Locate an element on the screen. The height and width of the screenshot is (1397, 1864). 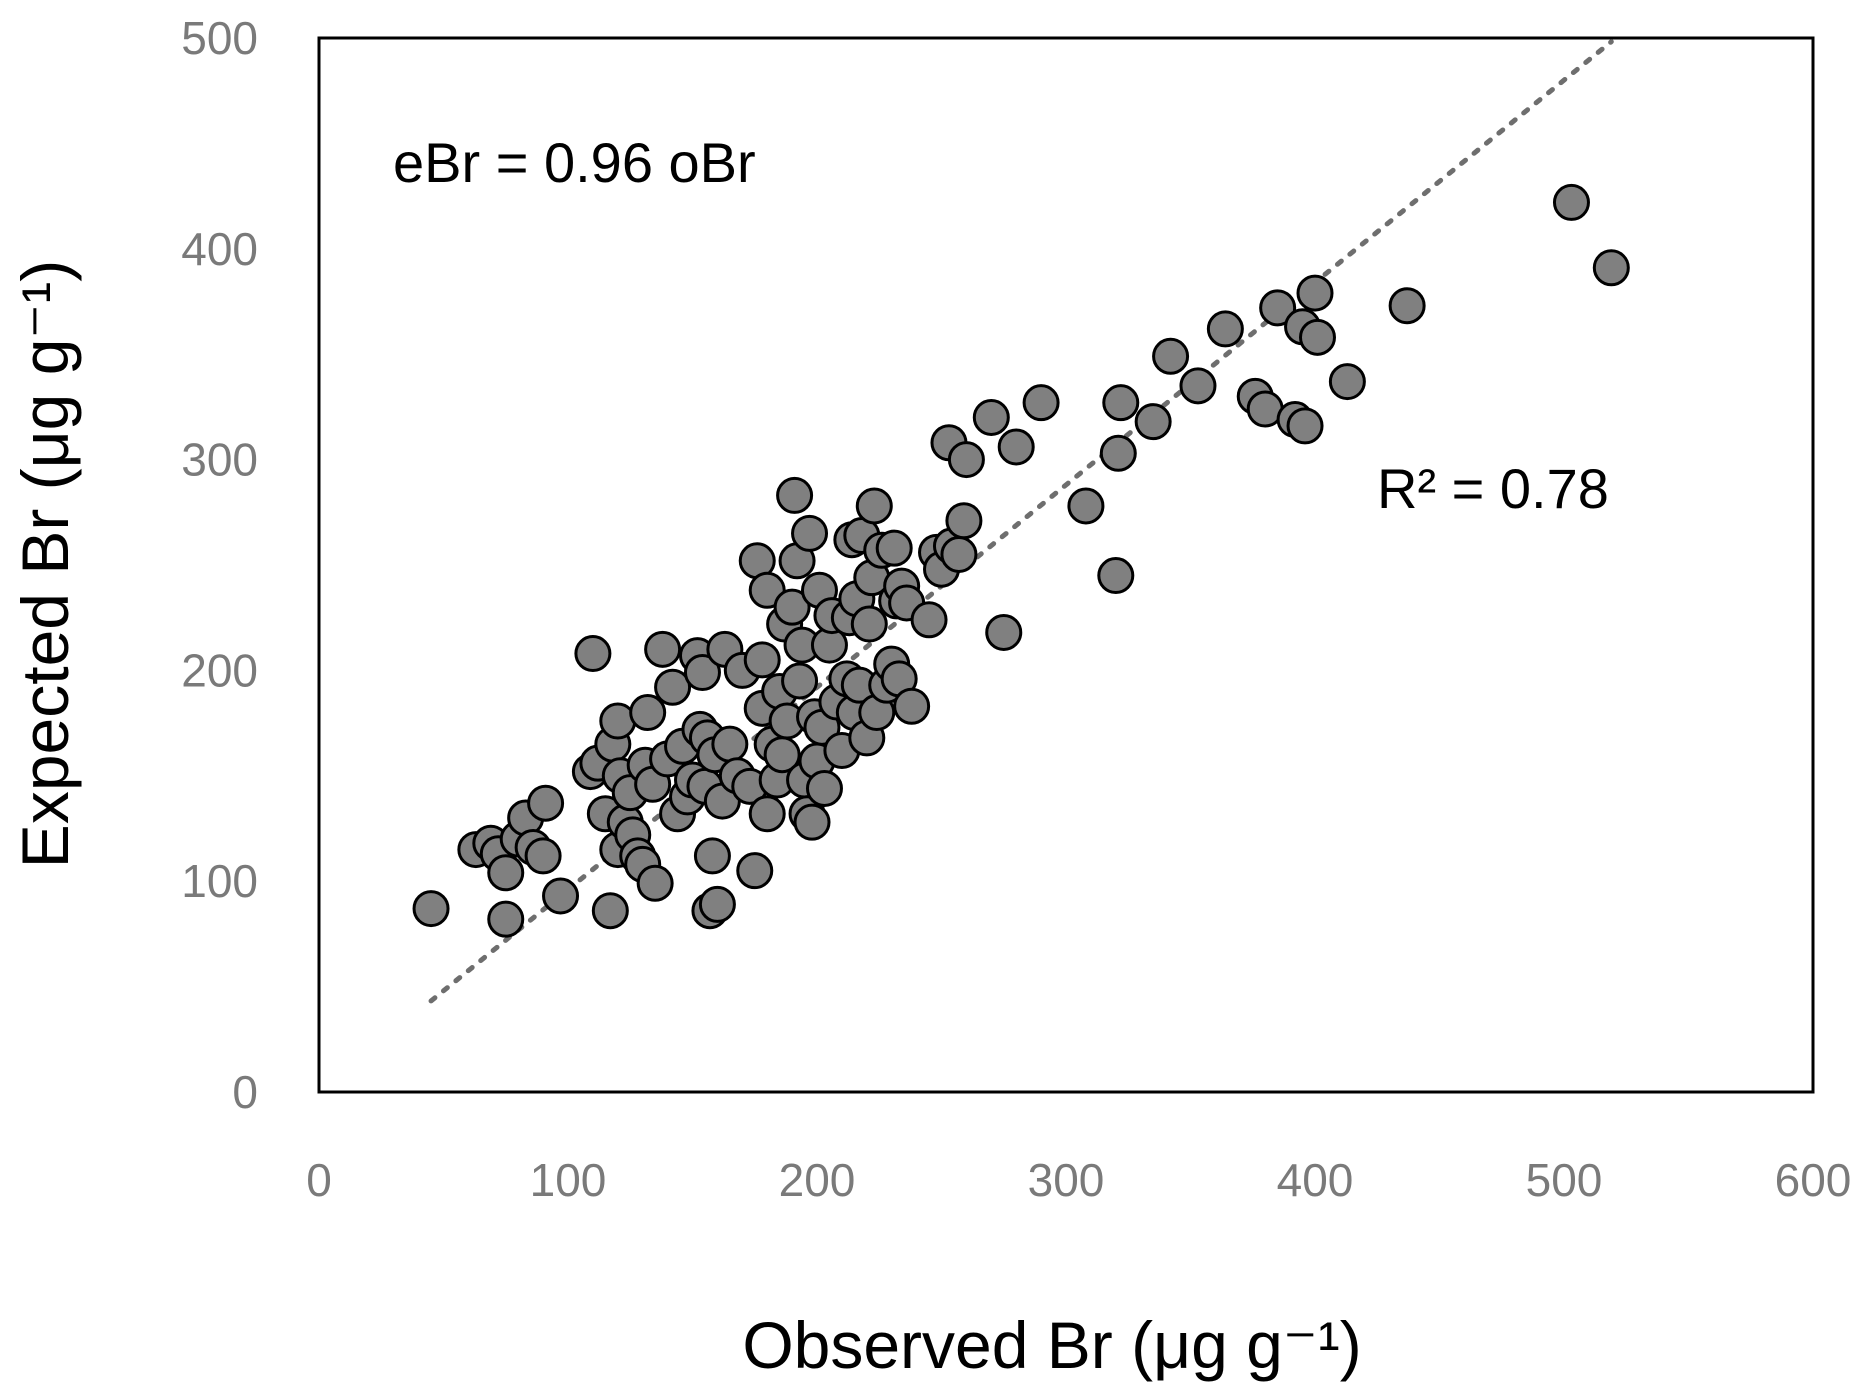
y-axis-ticks: 0 100 200 300 400 500 is located at coordinates (219, 565).